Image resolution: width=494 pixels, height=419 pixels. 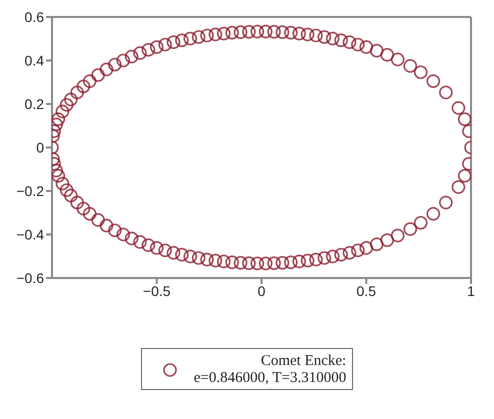 What do you see at coordinates (366, 290) in the screenshot?
I see `x-tick-label: 0.5` at bounding box center [366, 290].